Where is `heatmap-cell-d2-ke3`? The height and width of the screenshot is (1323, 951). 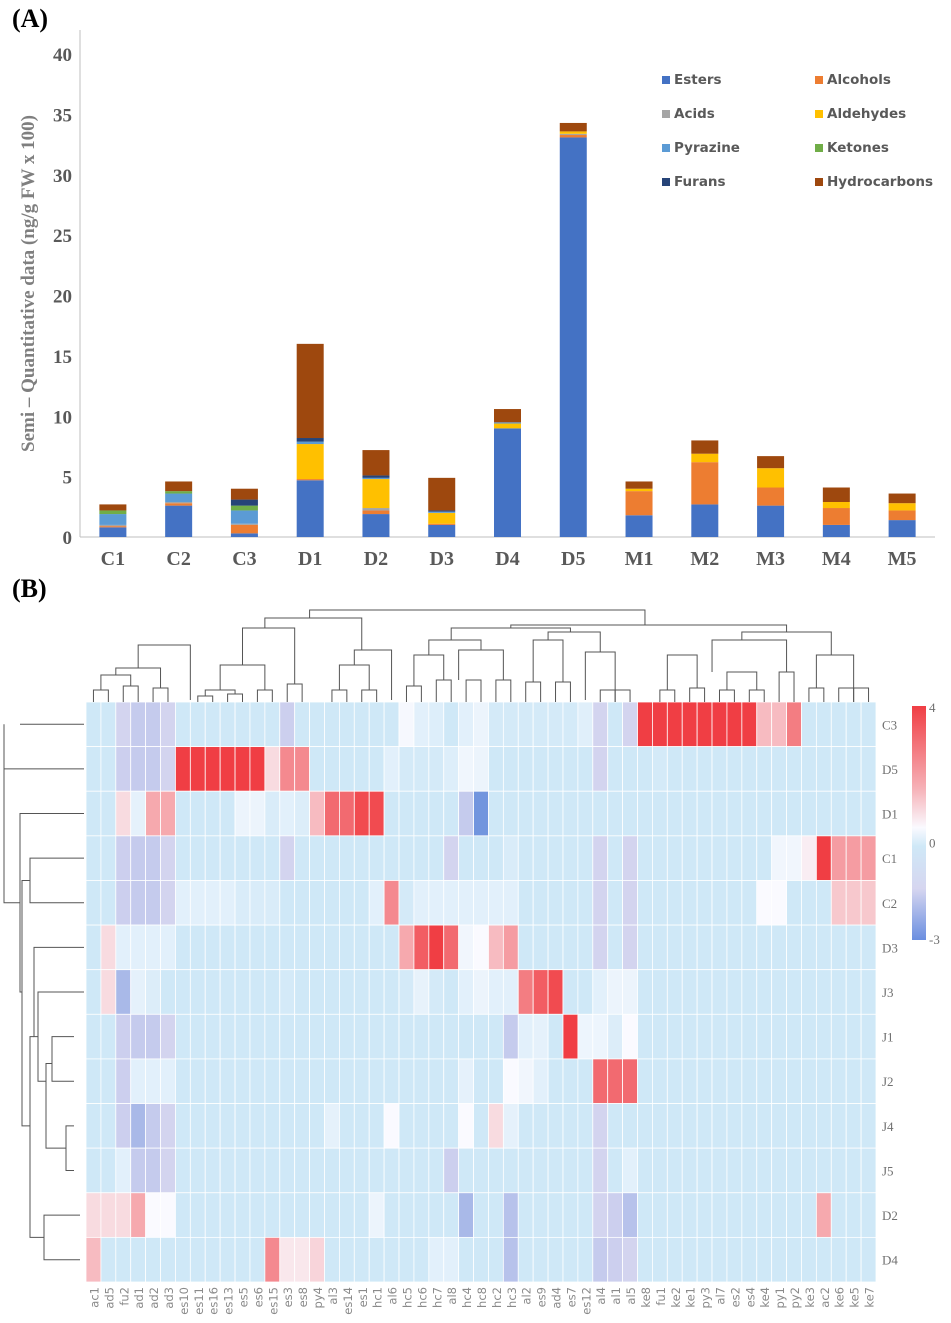
heatmap-cell-d2-ke3 is located at coordinates (809, 1215).